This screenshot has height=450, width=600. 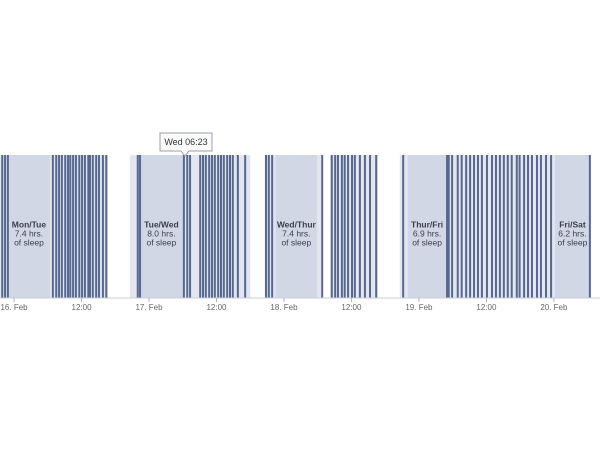 What do you see at coordinates (284, 307) in the screenshot?
I see `x-tick-label: 18. Feb` at bounding box center [284, 307].